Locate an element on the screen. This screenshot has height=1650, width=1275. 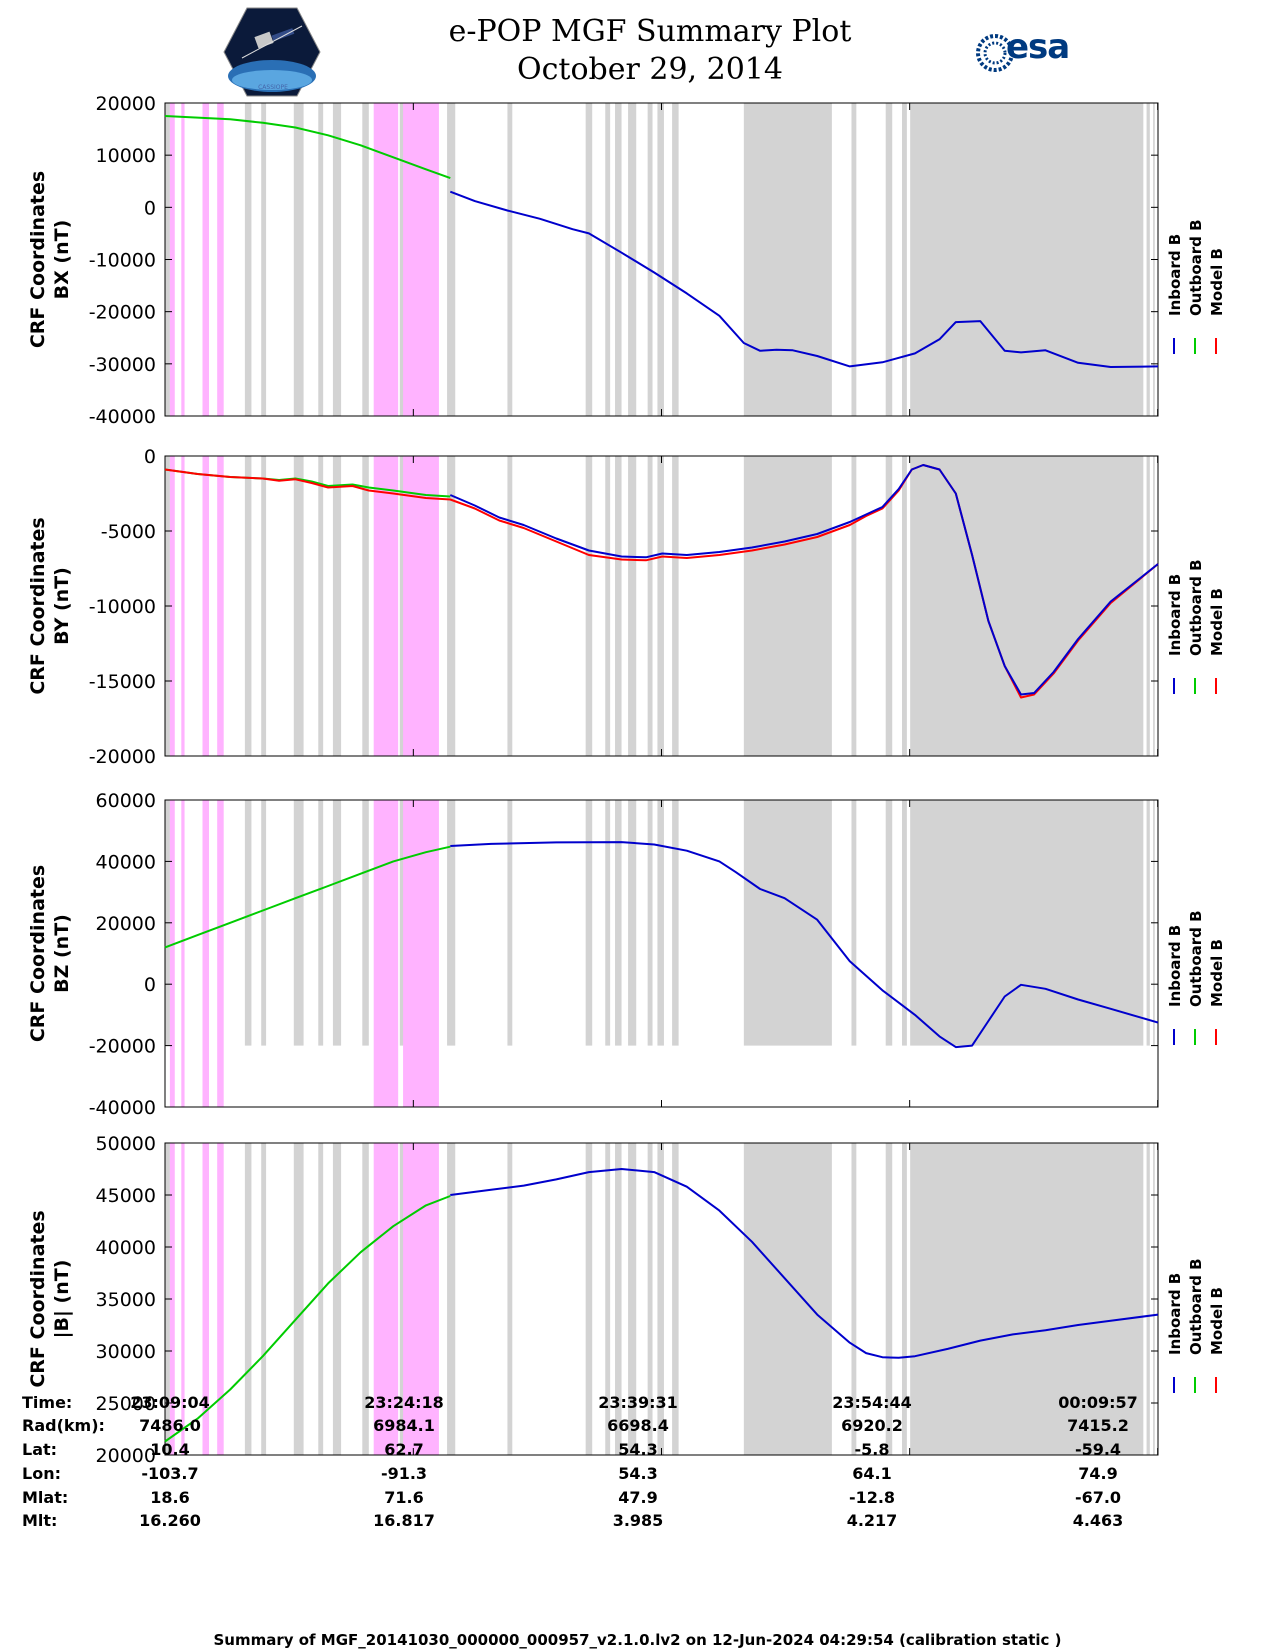
y-tick-label: 0 is located at coordinates (150, 985).